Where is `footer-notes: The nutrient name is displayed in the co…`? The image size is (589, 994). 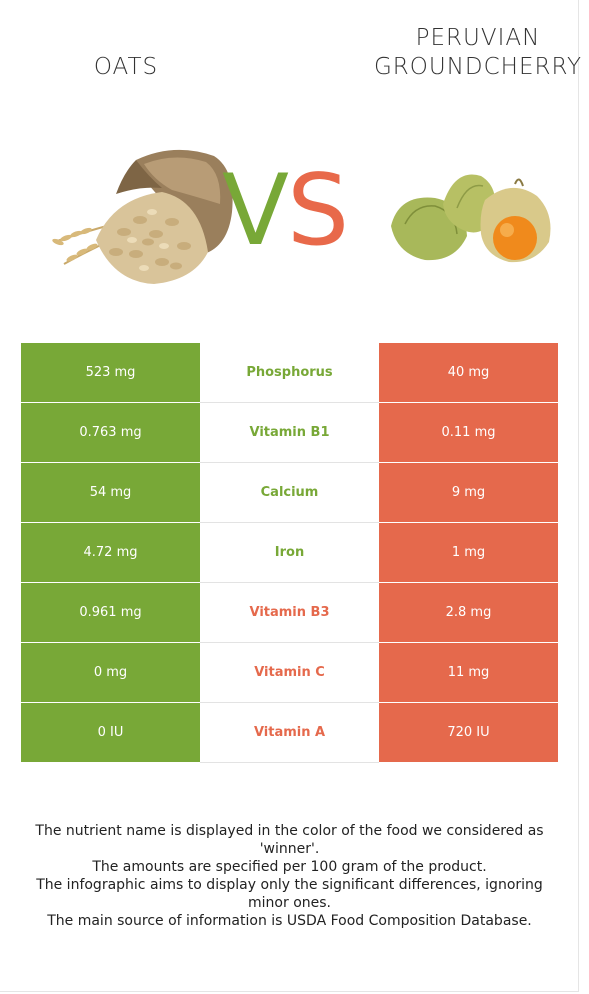
footer-notes: The nutrient name is displayed in the co… is located at coordinates (289, 876).